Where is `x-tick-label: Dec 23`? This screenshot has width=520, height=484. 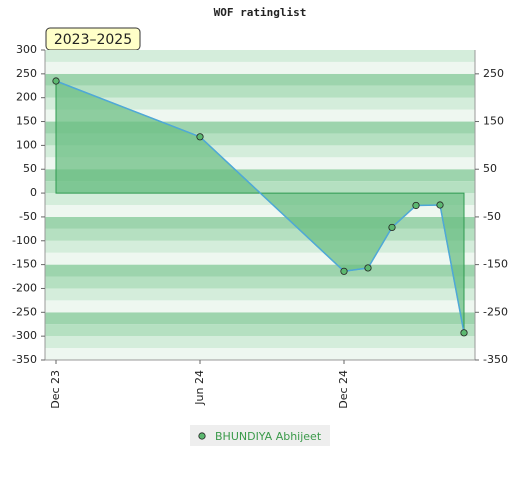 x-tick-label: Dec 23 is located at coordinates (55, 389).